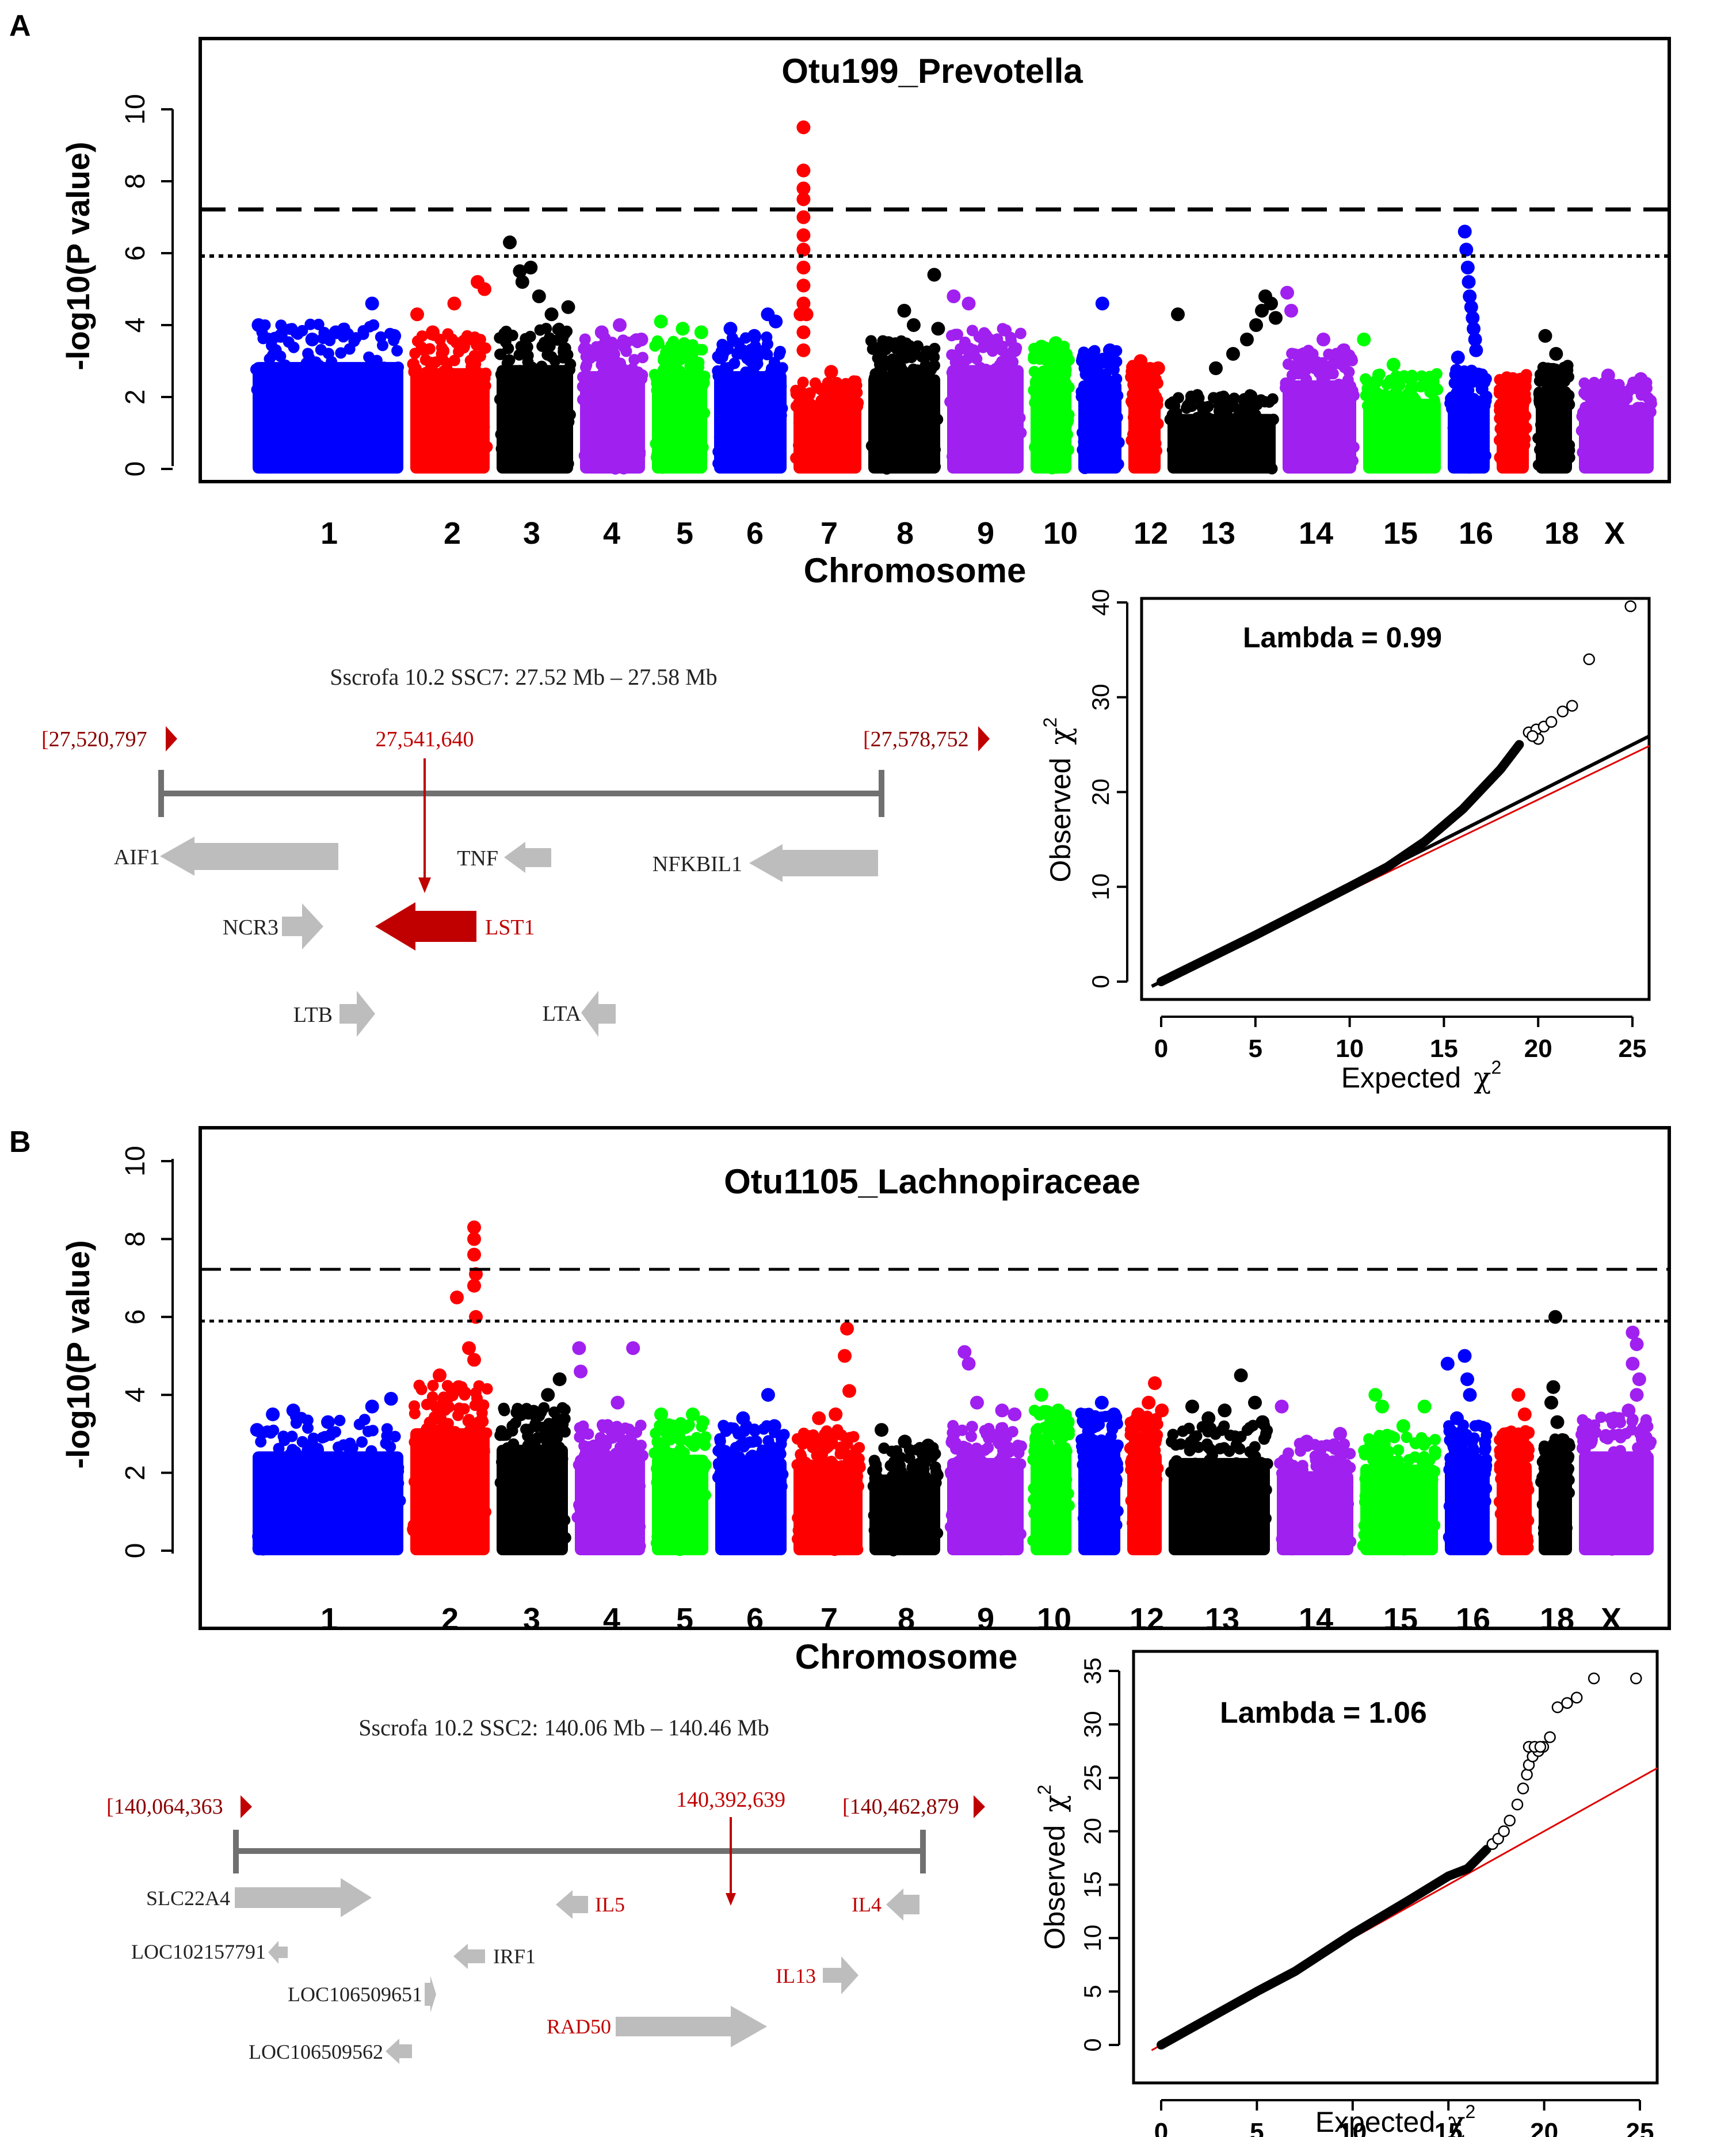 This screenshot has width=1736, height=2137. I want to click on svg-text: IL13, so click(796, 1975).